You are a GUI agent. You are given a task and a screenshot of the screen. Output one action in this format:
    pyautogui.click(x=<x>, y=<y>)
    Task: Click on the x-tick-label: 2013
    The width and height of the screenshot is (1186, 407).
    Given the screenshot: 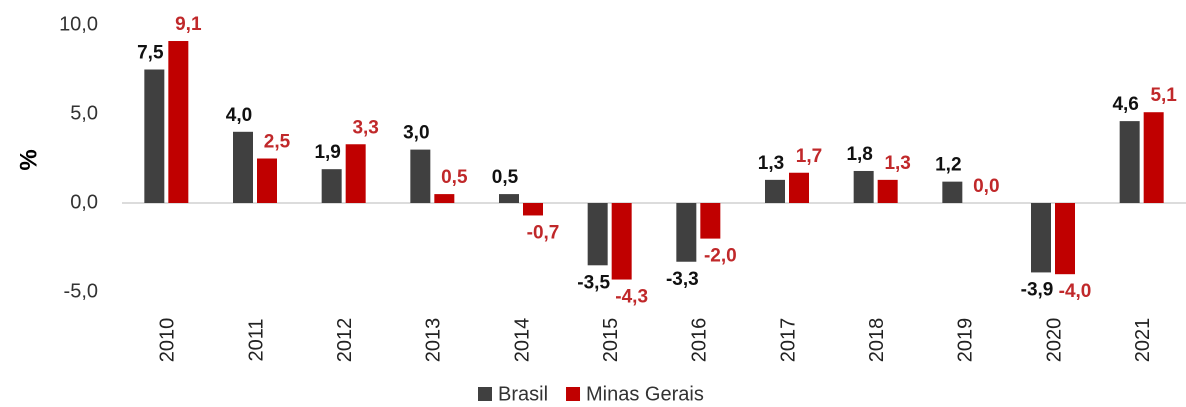 What is the action you would take?
    pyautogui.click(x=434, y=340)
    